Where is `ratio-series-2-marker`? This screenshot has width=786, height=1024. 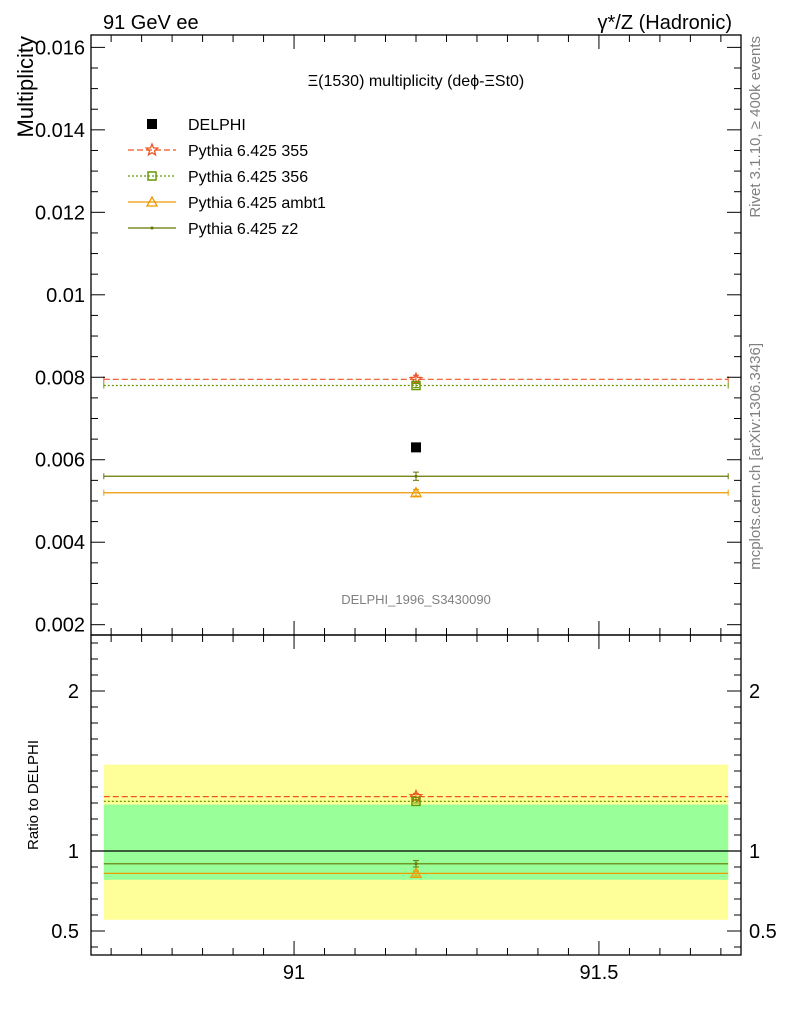
ratio-series-2-marker is located at coordinates (416, 873).